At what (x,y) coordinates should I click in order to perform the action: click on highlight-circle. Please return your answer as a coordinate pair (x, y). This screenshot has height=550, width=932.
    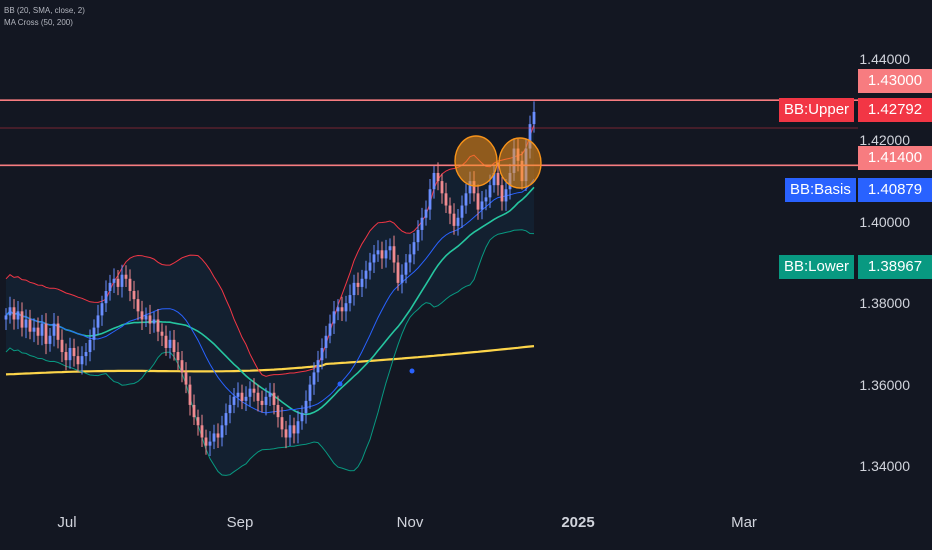
    Looking at the image, I should click on (520, 163).